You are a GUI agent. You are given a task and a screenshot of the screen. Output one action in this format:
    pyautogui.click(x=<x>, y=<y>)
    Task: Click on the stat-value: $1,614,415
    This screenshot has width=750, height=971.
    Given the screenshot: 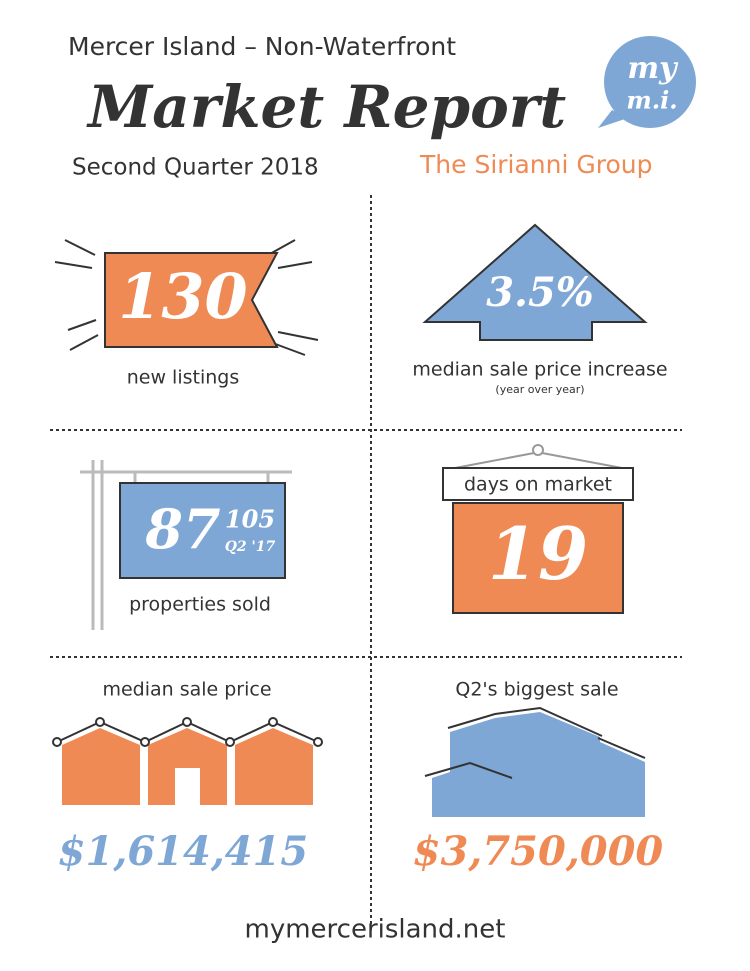 What is the action you would take?
    pyautogui.click(x=183, y=851)
    